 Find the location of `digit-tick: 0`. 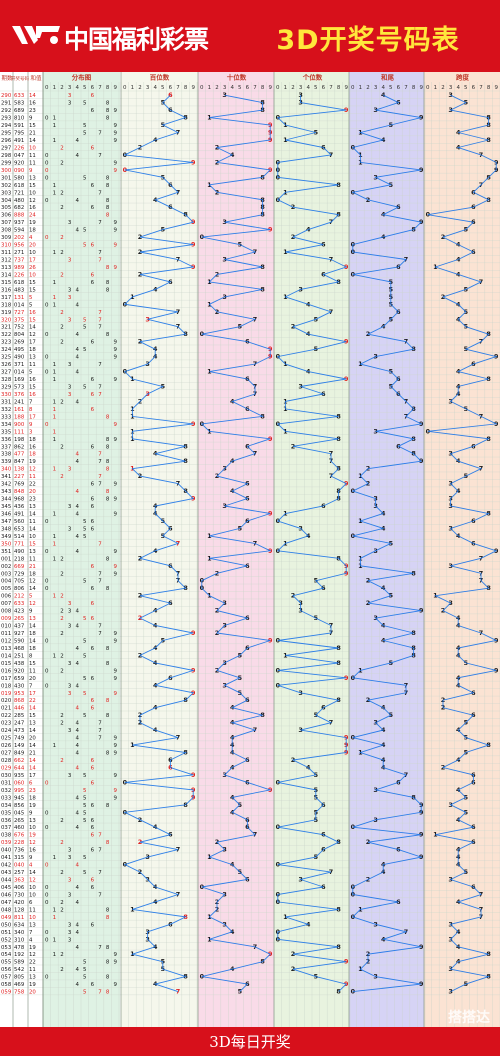

digit-tick: 0 is located at coordinates (428, 88).